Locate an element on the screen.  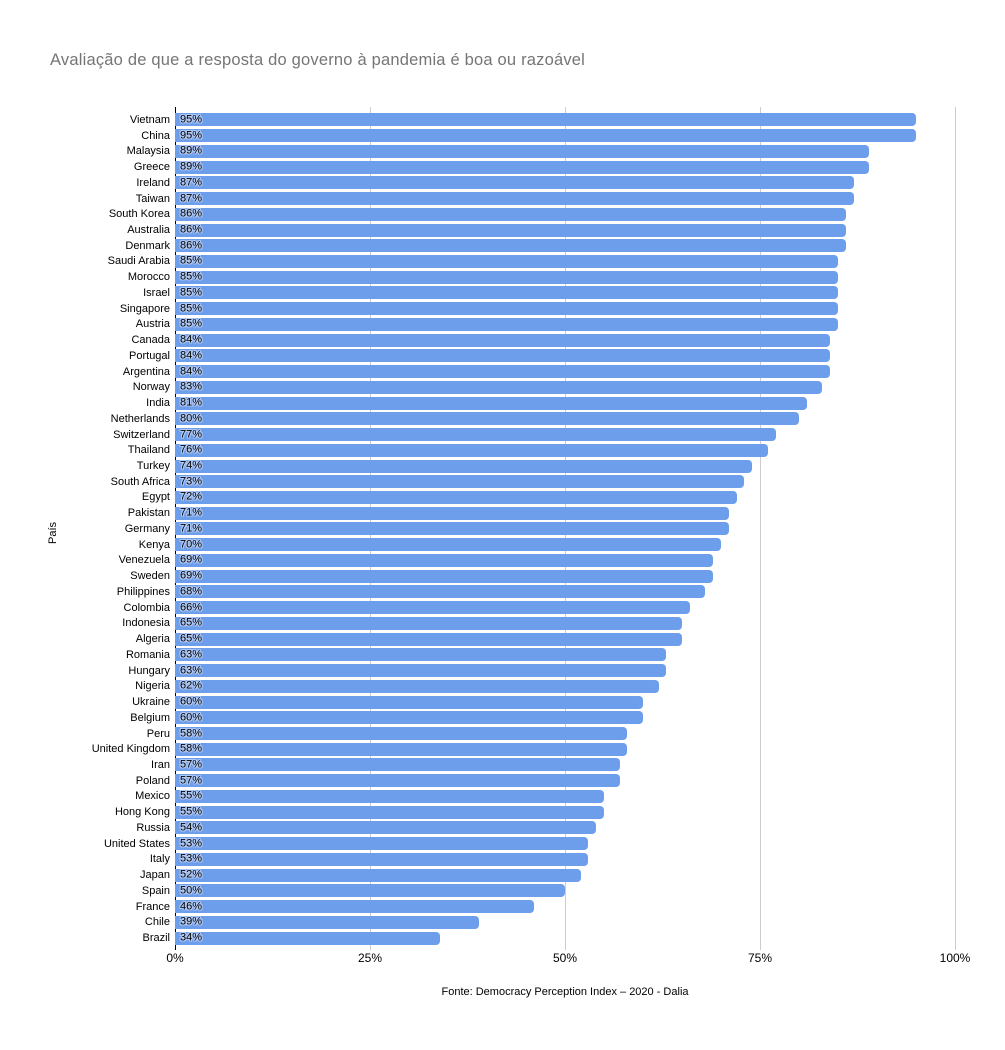
country-label: Thailand is located at coordinates (148, 450).